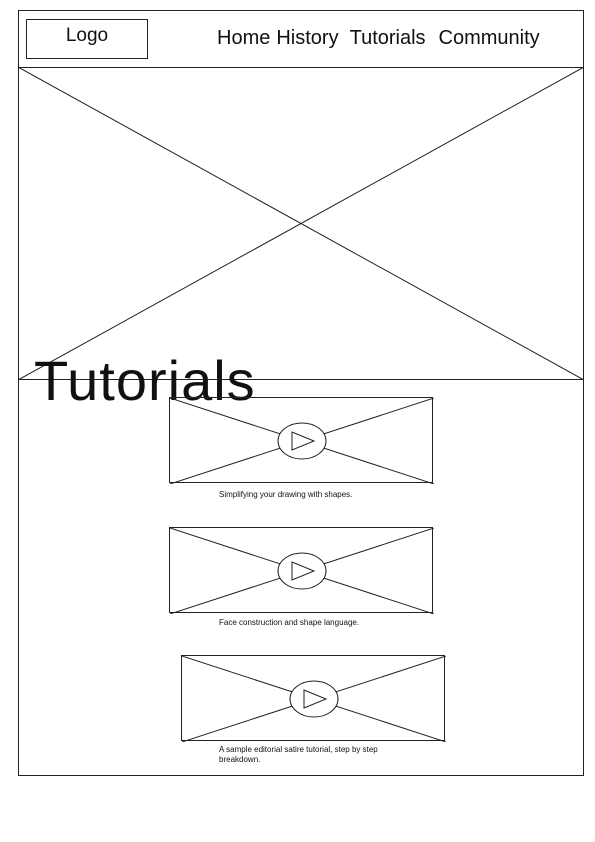 The height and width of the screenshot is (842, 595). Describe the element at coordinates (489, 38) in the screenshot. I see `nav-community: Community` at that location.